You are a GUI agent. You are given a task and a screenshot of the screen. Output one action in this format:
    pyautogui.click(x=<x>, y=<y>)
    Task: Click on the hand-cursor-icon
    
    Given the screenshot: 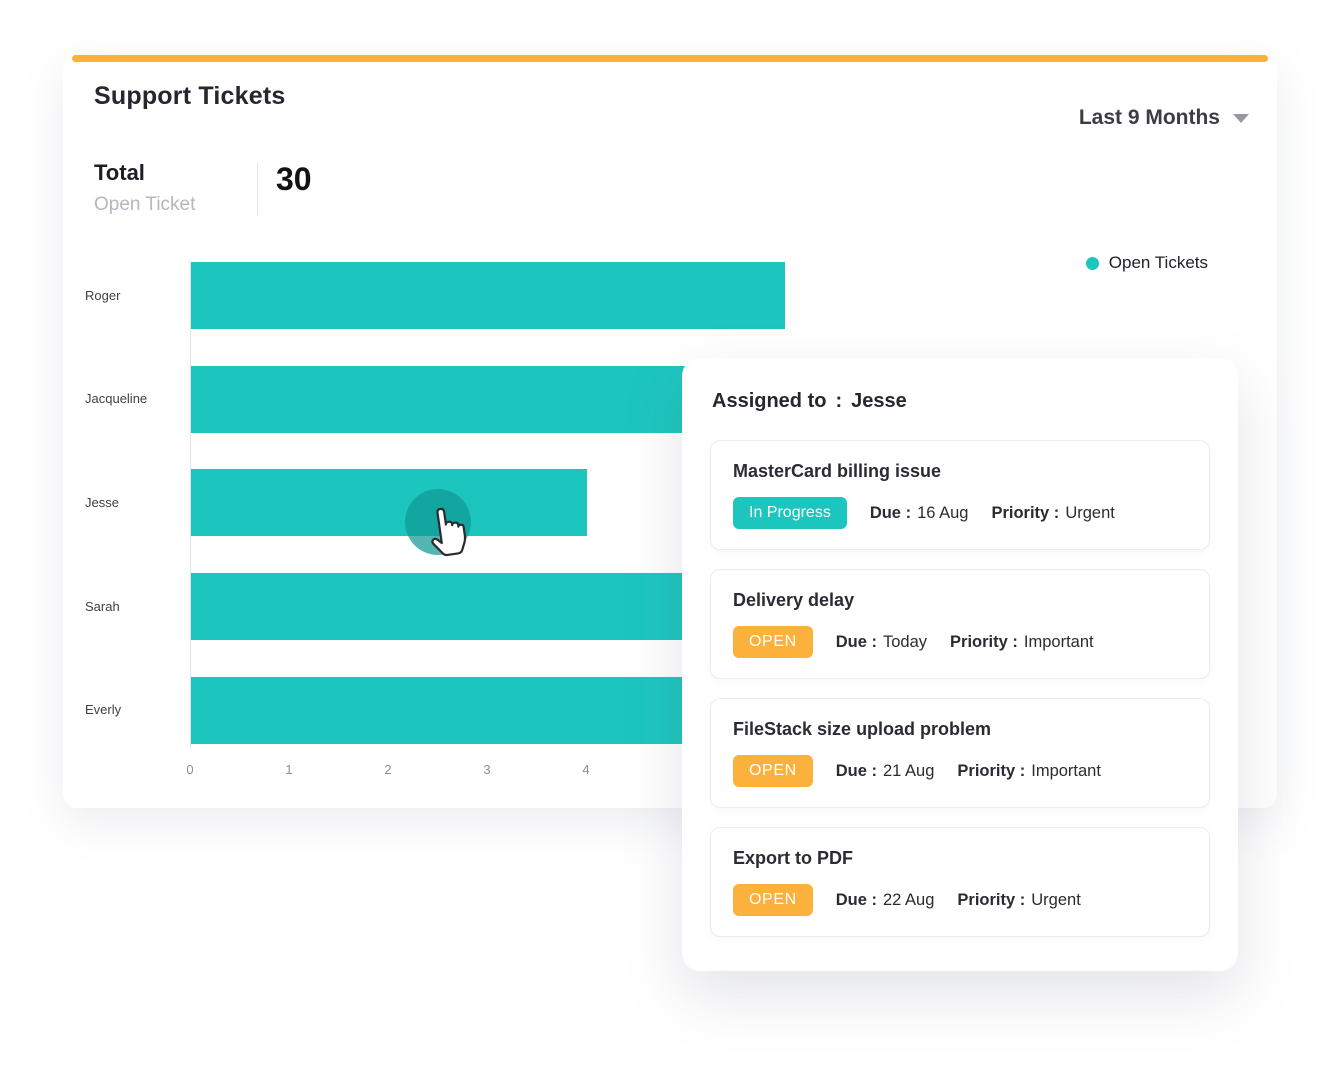 What is the action you would take?
    pyautogui.click(x=449, y=532)
    